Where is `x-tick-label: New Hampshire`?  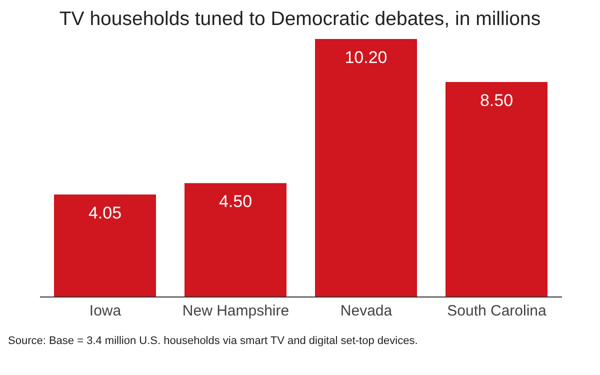 x-tick-label: New Hampshire is located at coordinates (236, 311).